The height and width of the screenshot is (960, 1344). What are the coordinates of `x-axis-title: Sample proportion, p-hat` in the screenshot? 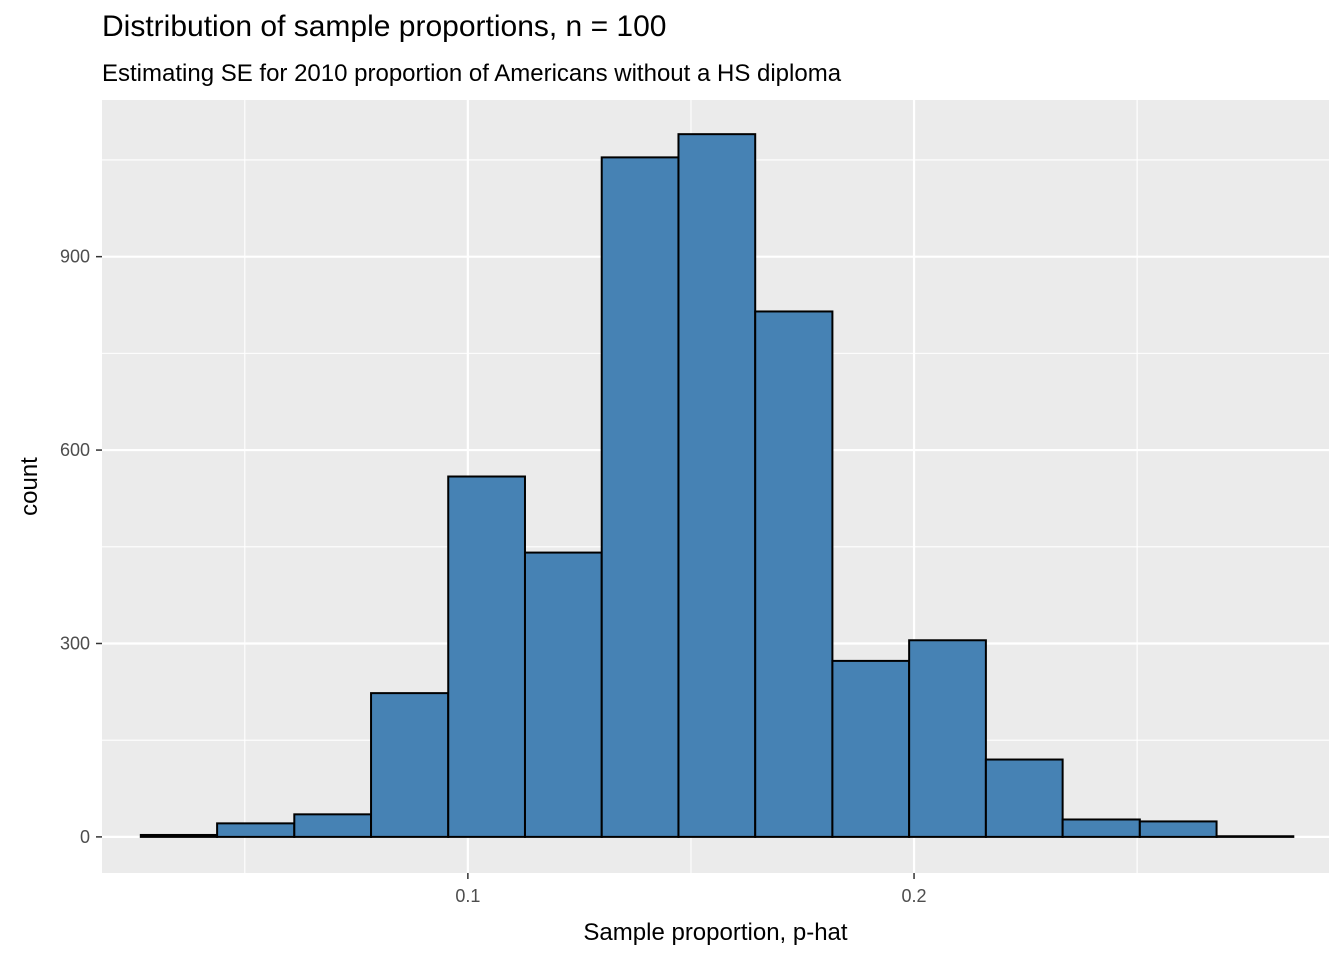 It's located at (715, 932).